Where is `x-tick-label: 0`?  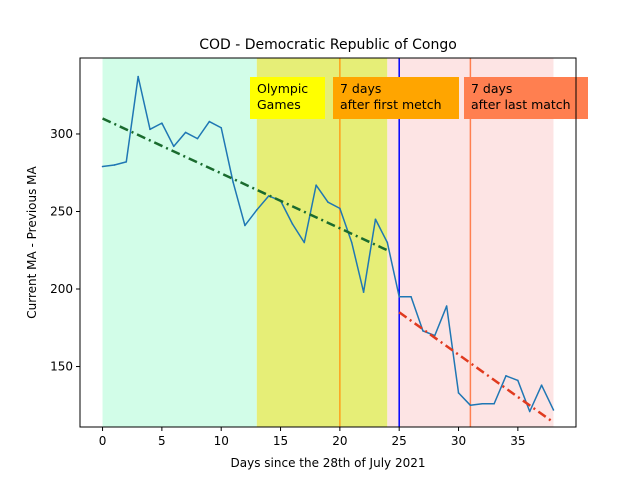
x-tick-label: 0 is located at coordinates (103, 441).